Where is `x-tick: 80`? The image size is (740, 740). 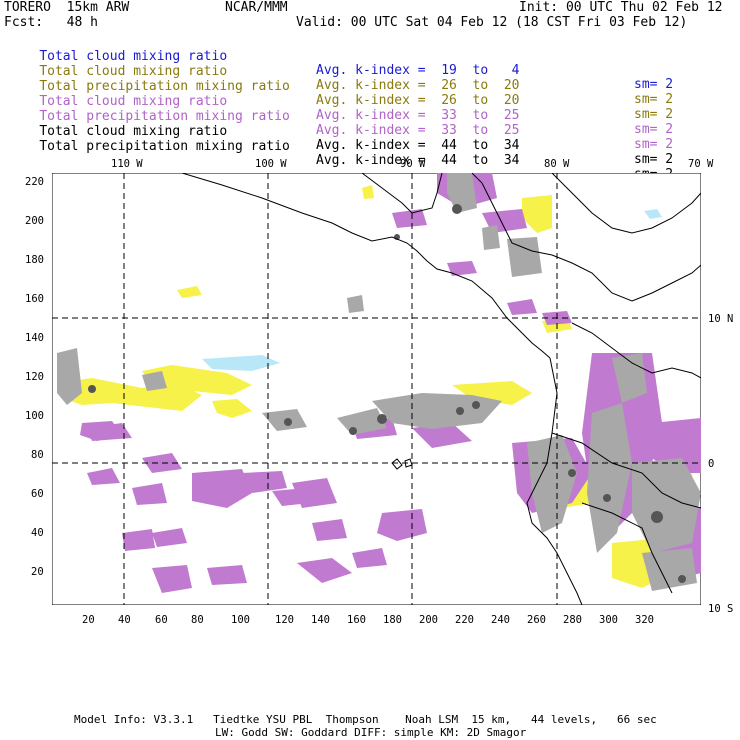 x-tick: 80 is located at coordinates (197, 620).